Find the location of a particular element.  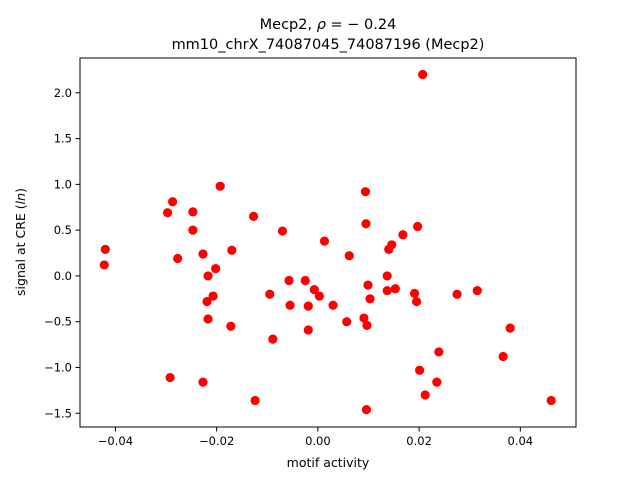

y-tick-label: −0.5 is located at coordinates (58, 322).